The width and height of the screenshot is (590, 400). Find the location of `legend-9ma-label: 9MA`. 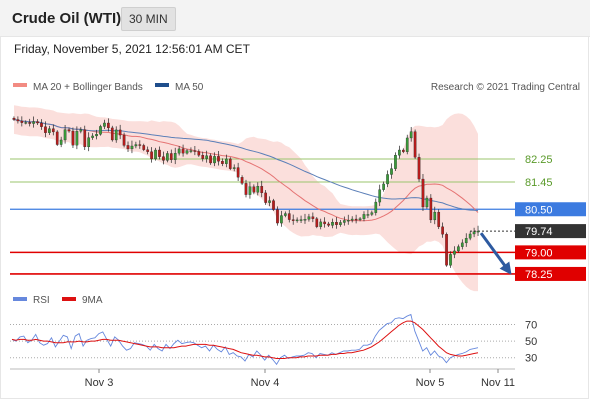

legend-9ma-label: 9MA is located at coordinates (92, 300).